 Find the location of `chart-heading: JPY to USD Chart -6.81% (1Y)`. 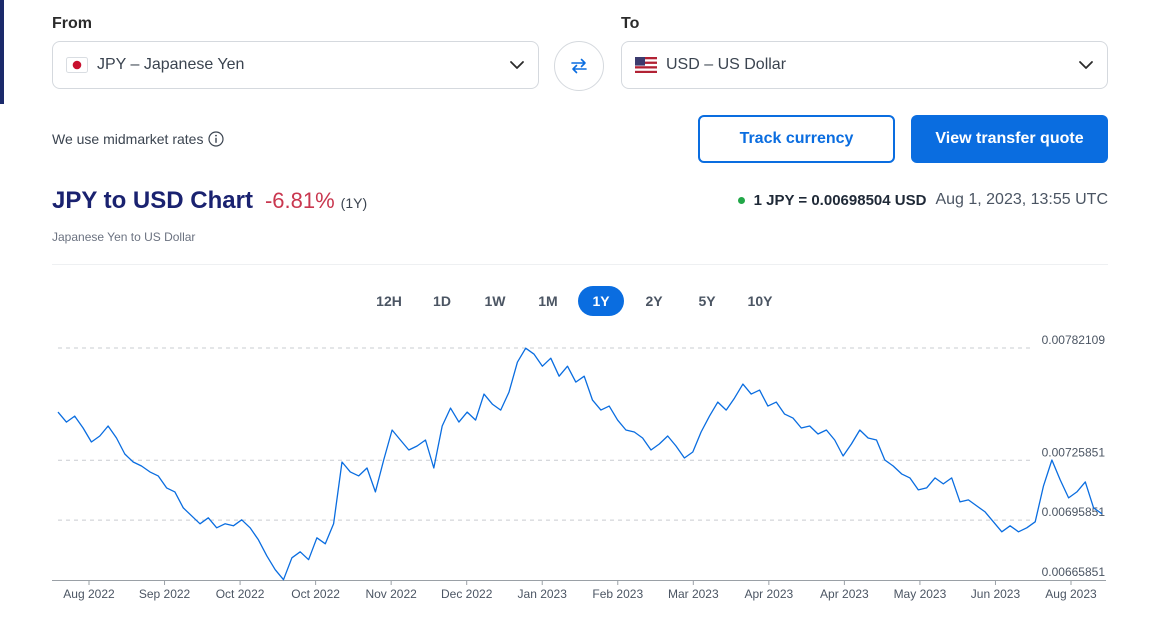

chart-heading: JPY to USD Chart -6.81% (1Y) is located at coordinates (209, 201).